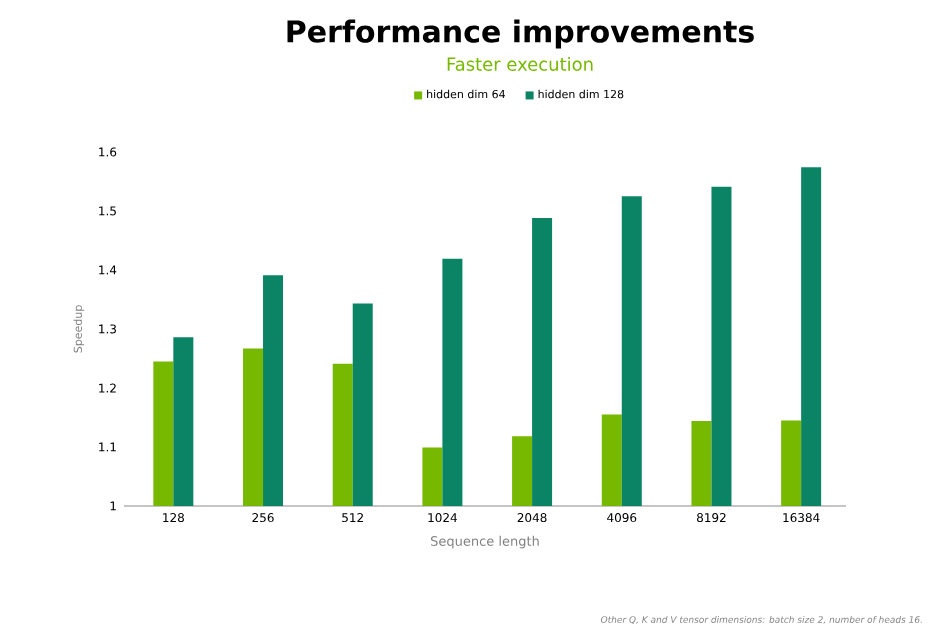 Image resolution: width=948 pixels, height=640 pixels. I want to click on chart-subtitle: Faster execution, so click(520, 64).